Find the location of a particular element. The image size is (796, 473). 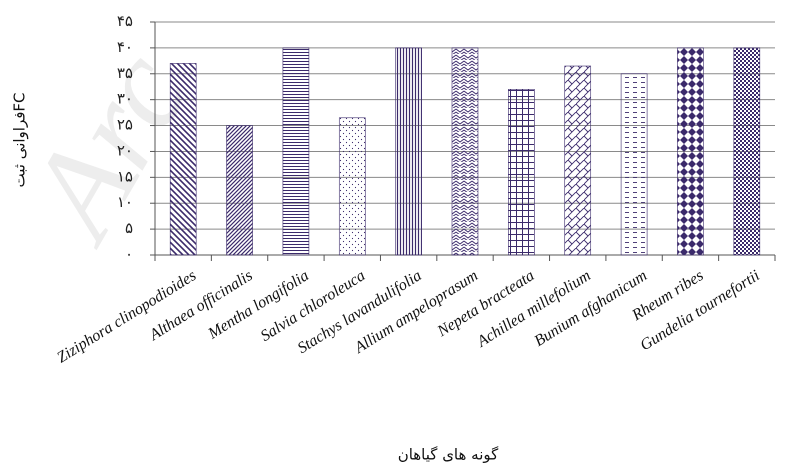

x-tick-label: Althaea officinalis is located at coordinates (201, 305).